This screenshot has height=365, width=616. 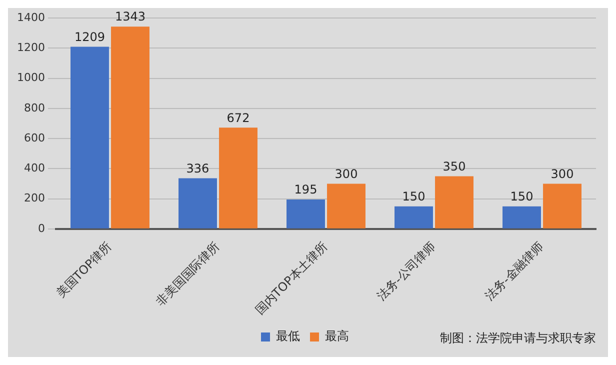 I want to click on text: 制图：法学院申请与求职专家, so click(x=518, y=338).